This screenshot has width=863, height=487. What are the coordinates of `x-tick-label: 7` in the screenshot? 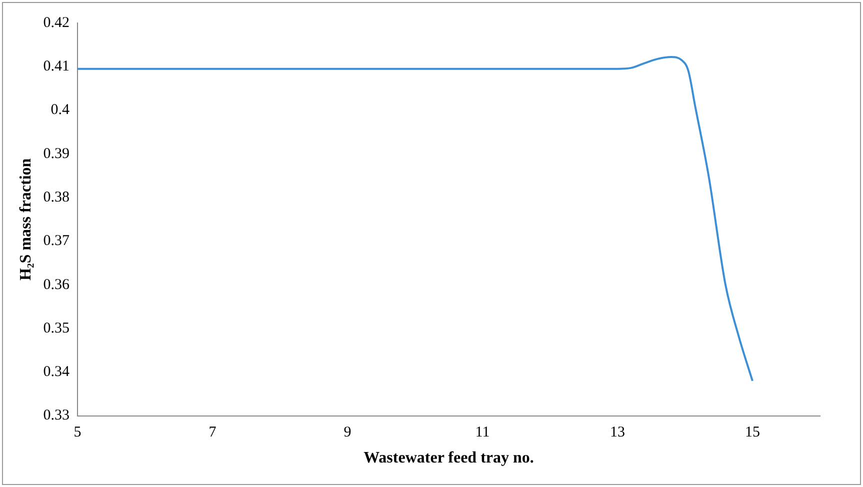 It's located at (212, 432).